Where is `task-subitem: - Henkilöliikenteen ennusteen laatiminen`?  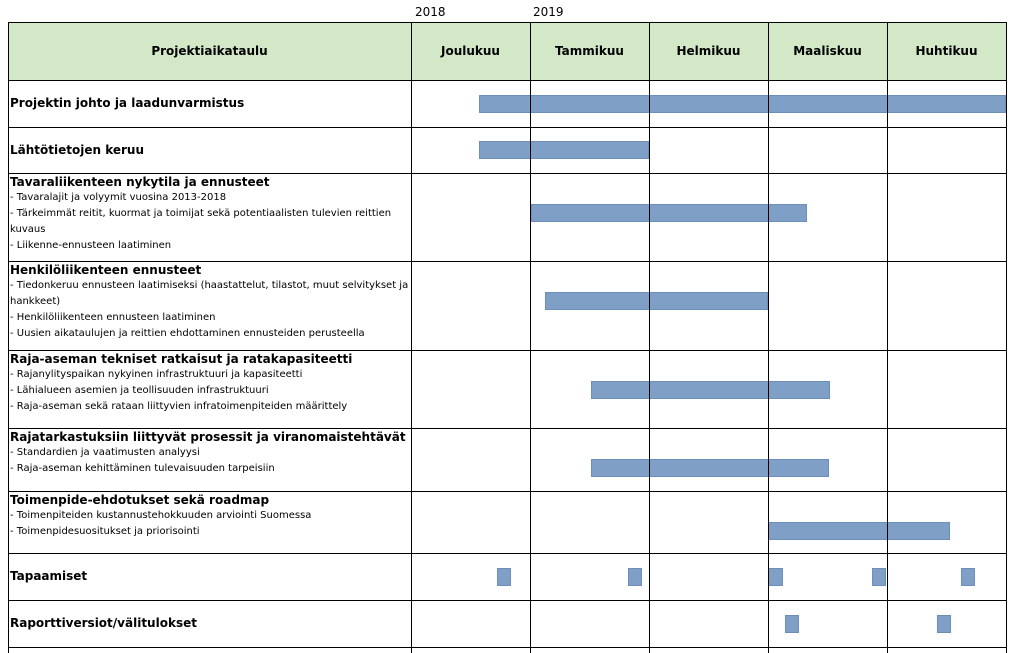
task-subitem: - Henkilöliikenteen ennusteen laatiminen is located at coordinates (113, 317).